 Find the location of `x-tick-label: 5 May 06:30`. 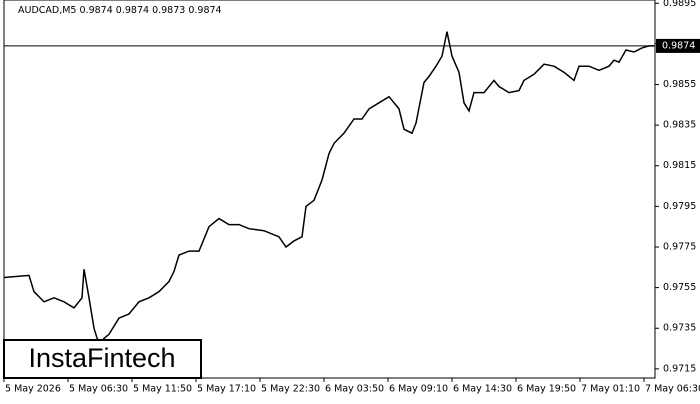

x-tick-label: 5 May 06:30 is located at coordinates (98, 389).